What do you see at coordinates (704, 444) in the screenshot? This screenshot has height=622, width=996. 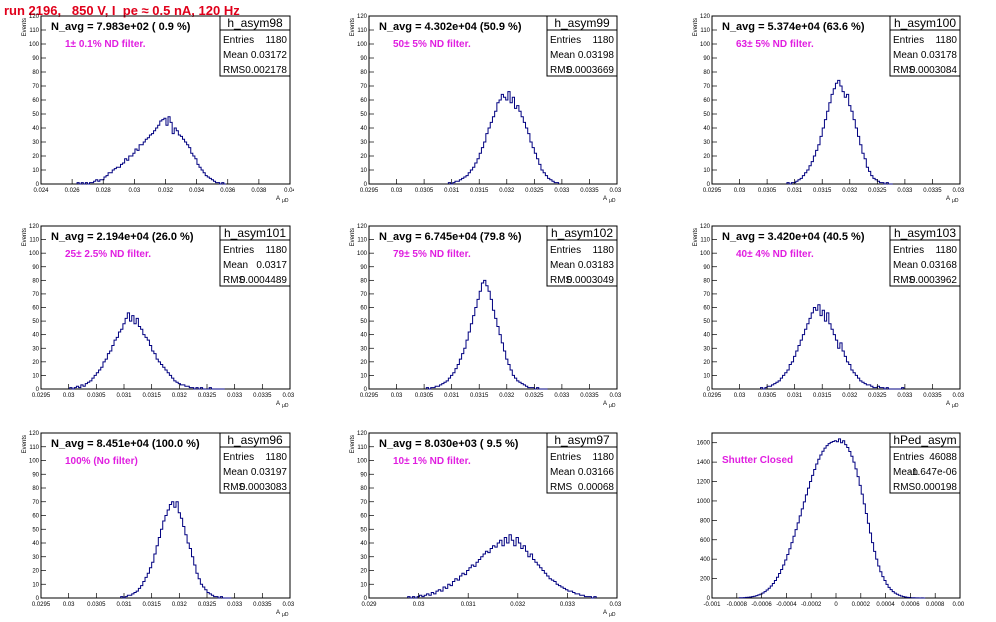 I see `y-tick-label: 1600` at bounding box center [704, 444].